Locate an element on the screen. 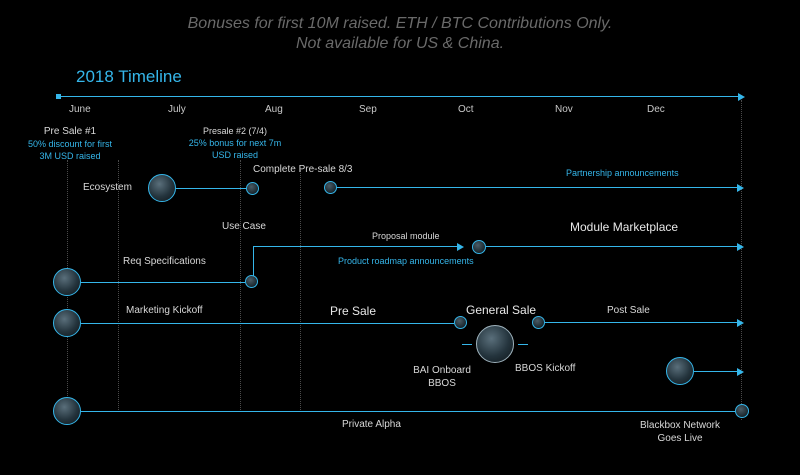 This screenshot has width=800, height=475. use-case-line is located at coordinates (355, 246).